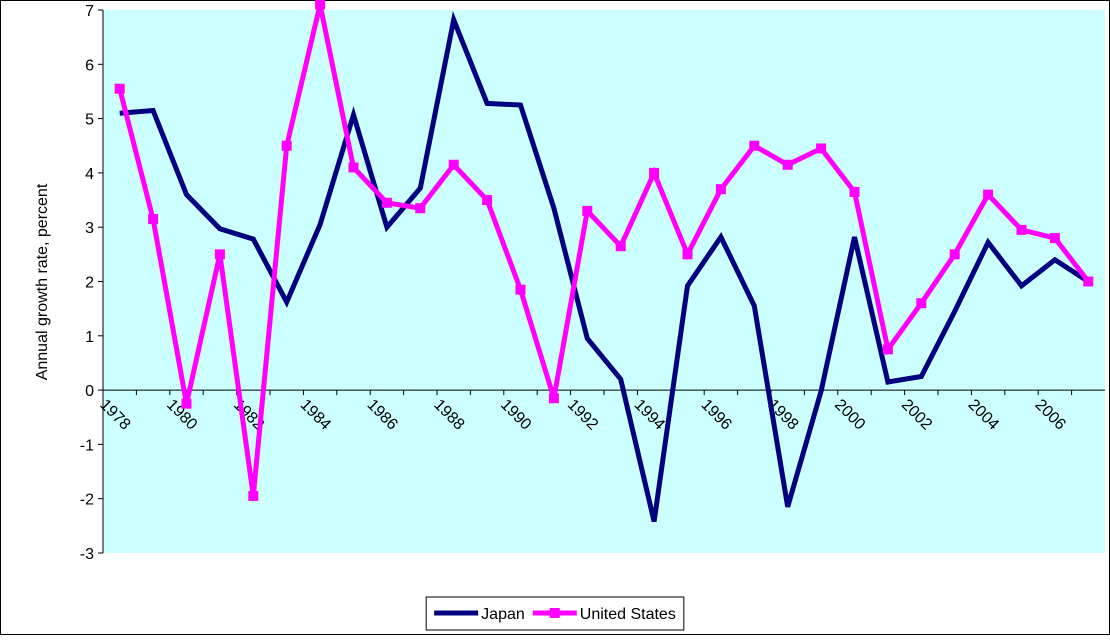 This screenshot has width=1110, height=640. Describe the element at coordinates (89, 11) in the screenshot. I see `y-tick-label: 7` at that location.